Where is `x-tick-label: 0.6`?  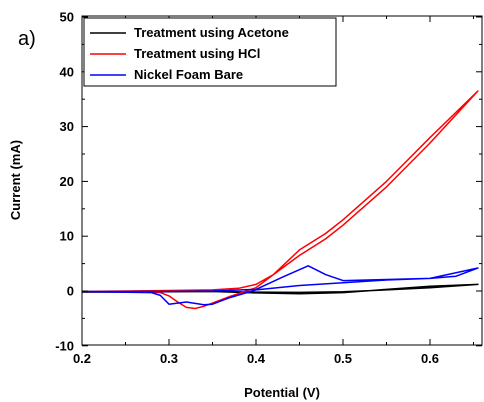 x-tick-label: 0.6 is located at coordinates (430, 358).